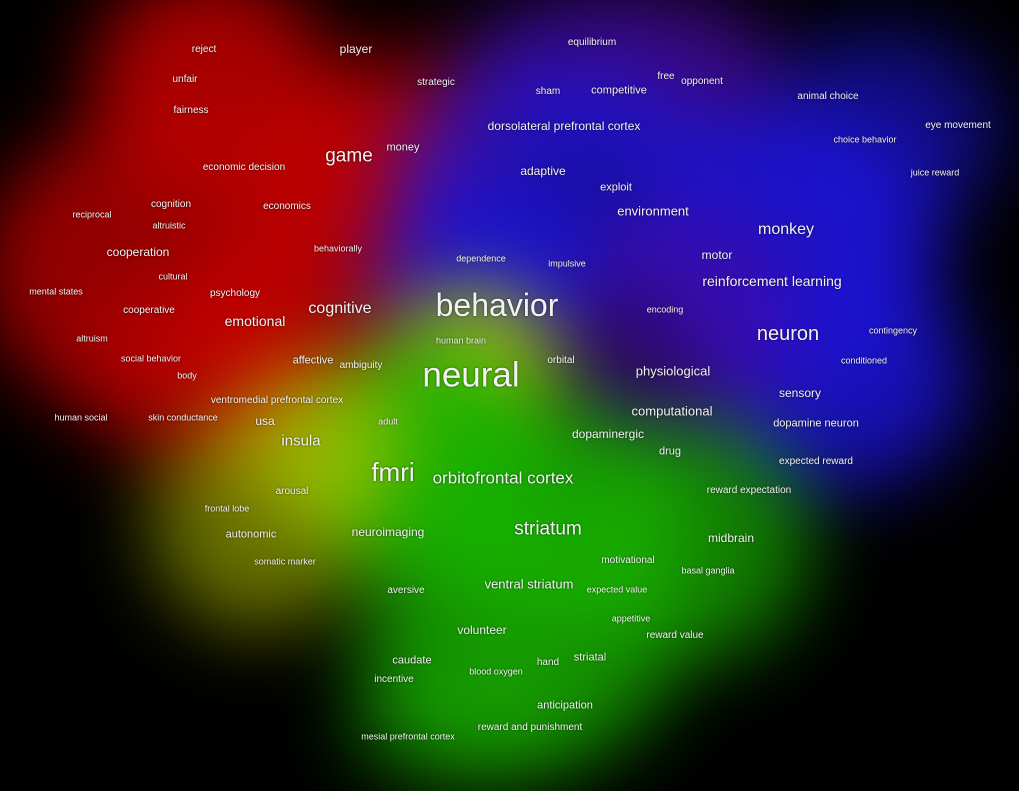 Image resolution: width=1019 pixels, height=791 pixels. I want to click on term-label: insula, so click(301, 441).